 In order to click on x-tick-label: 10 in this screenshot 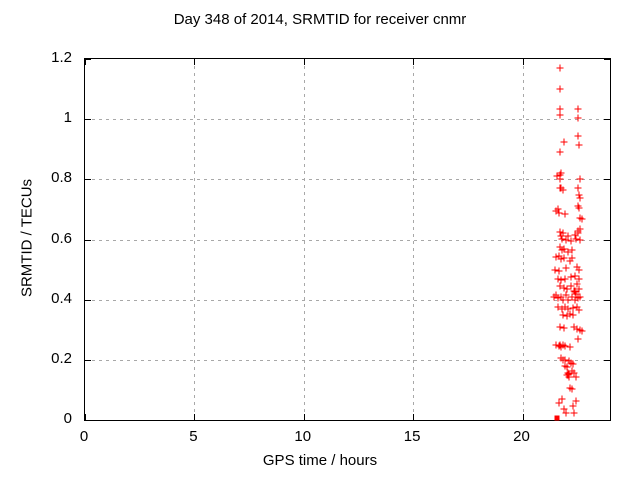, I will do `click(303, 436)`.